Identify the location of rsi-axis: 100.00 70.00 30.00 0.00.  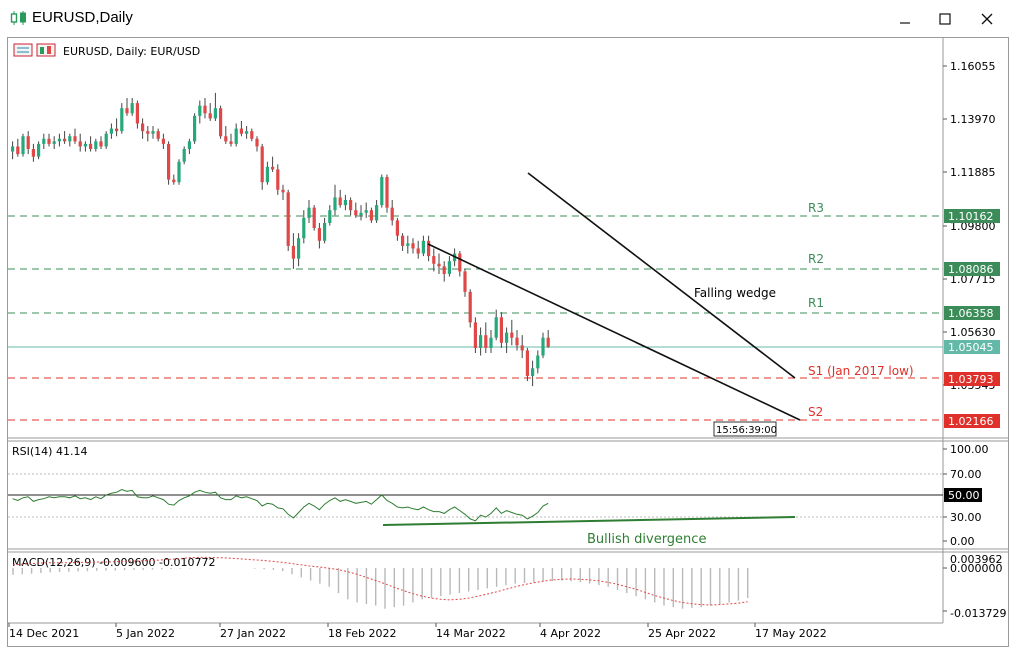
(966, 495).